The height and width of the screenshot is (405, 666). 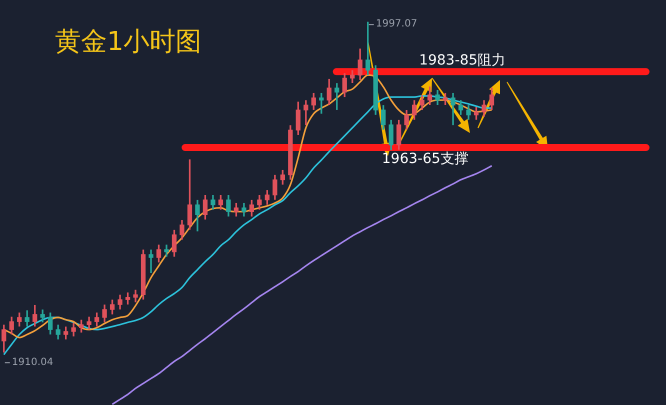 What do you see at coordinates (462, 60) in the screenshot?
I see `ref-line-label: 1983-85阻力` at bounding box center [462, 60].